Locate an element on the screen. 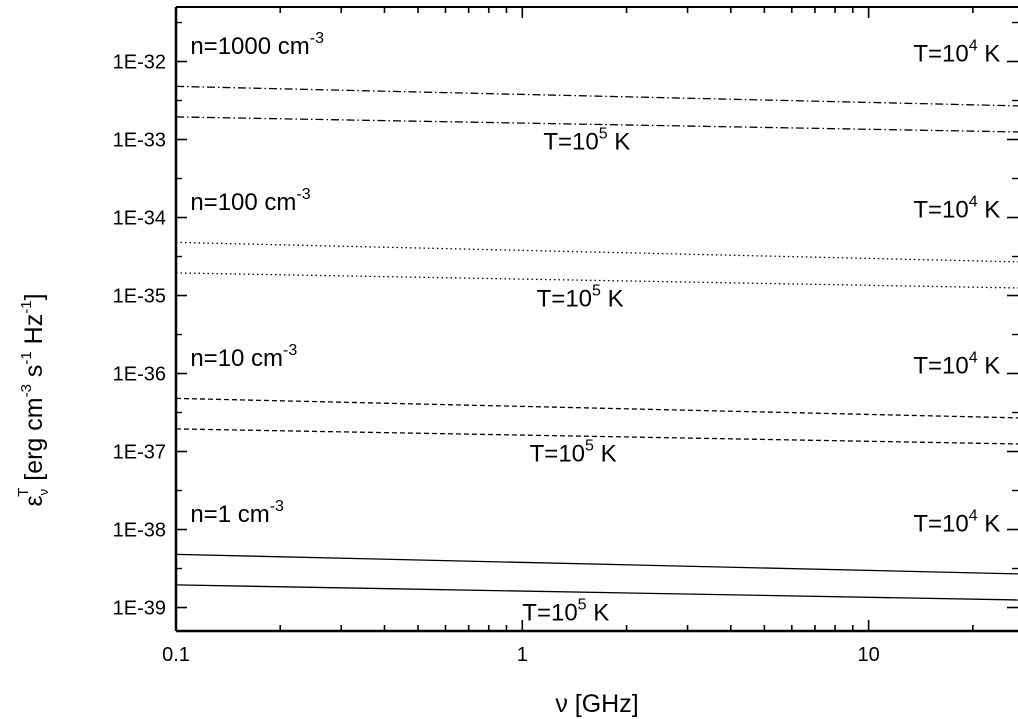 The image size is (1018, 719). y-tick-label: 1E-33 is located at coordinates (139, 141).